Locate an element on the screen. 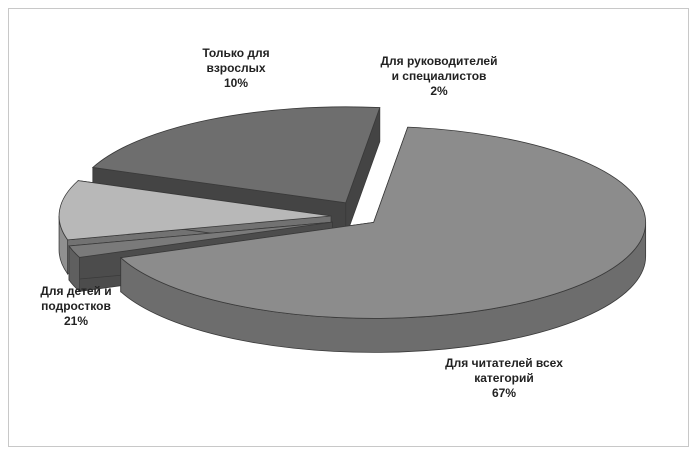 This screenshot has height=455, width=697. slice-label-line: категорий is located at coordinates (504, 378).